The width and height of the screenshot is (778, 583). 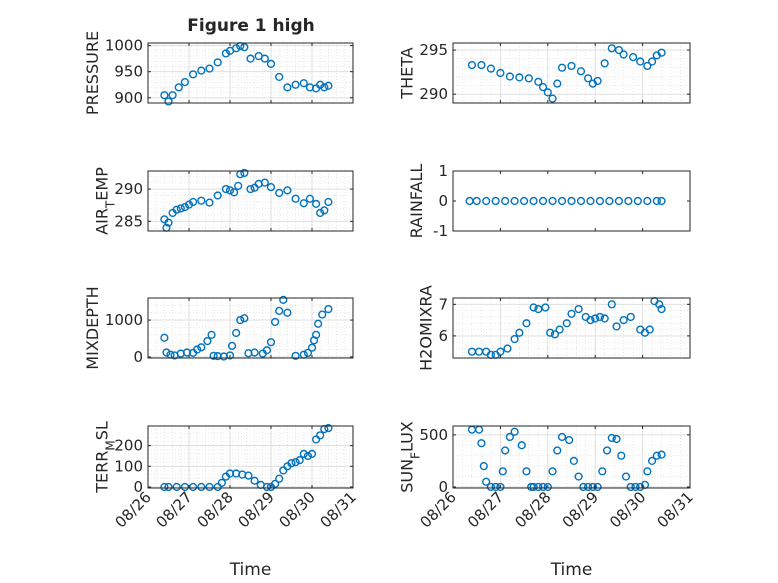 What do you see at coordinates (440, 231) in the screenshot?
I see `y-tick-label: -1` at bounding box center [440, 231].